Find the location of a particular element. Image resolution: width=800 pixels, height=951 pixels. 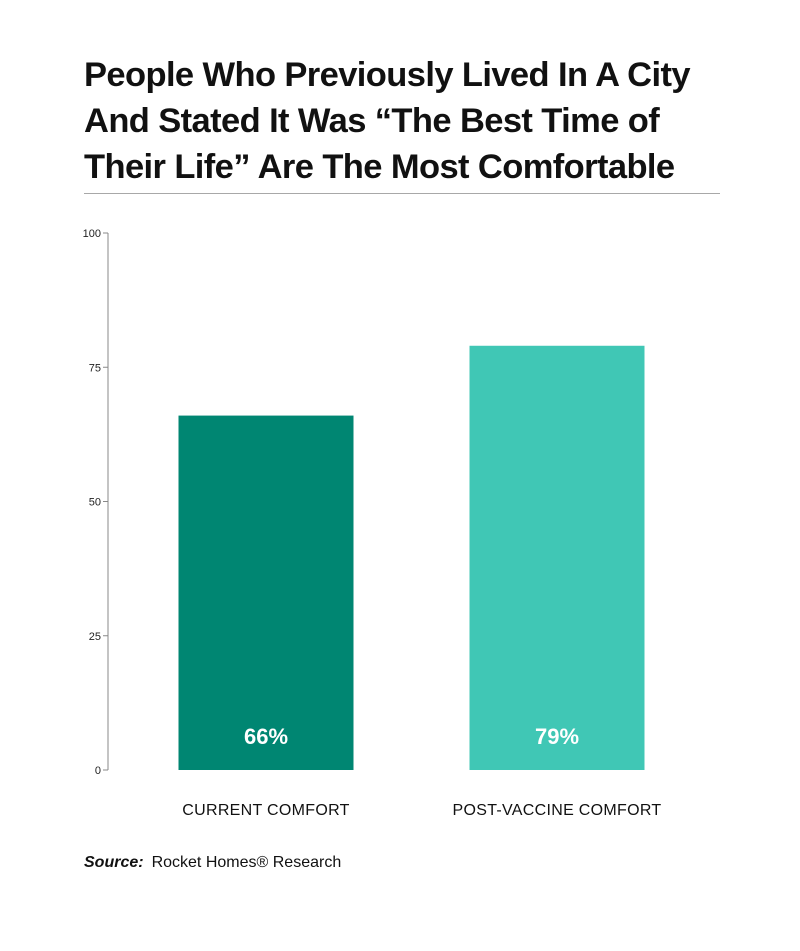

bar-current-comfort is located at coordinates (266, 592).